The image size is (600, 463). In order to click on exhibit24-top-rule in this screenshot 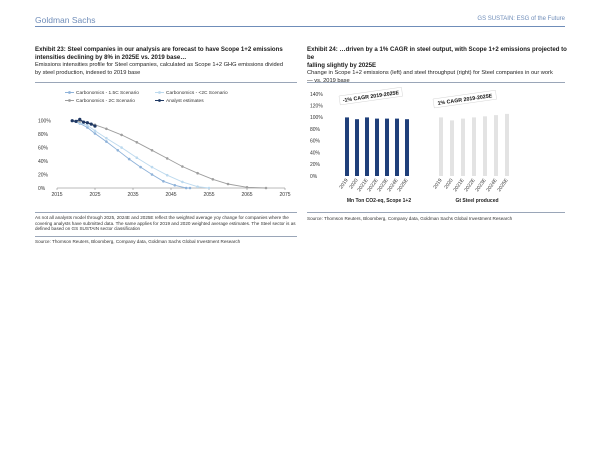, I will do `click(436, 82)`.